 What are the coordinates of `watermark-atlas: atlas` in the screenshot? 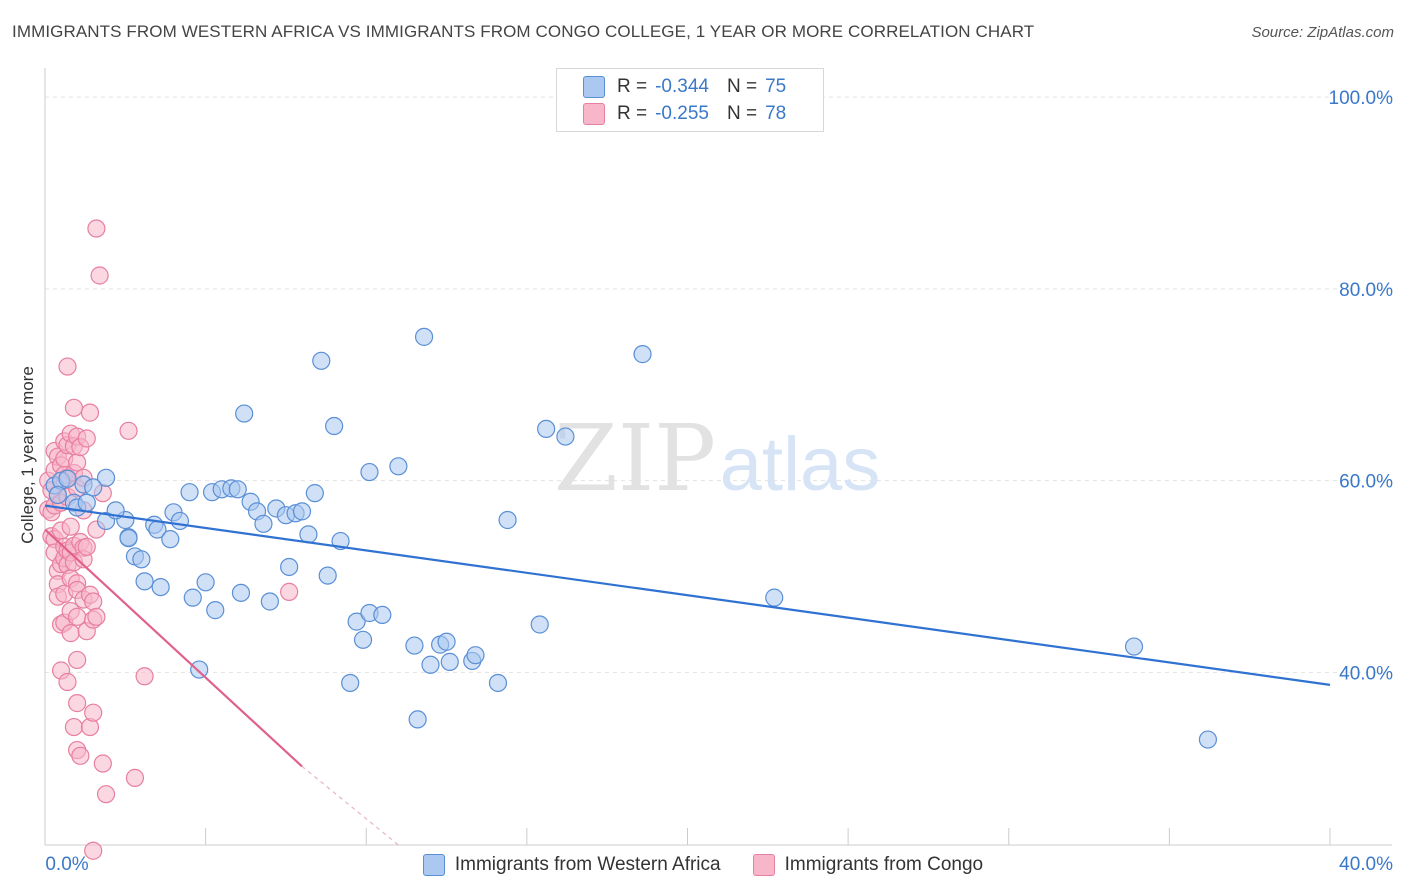 It's located at (800, 464).